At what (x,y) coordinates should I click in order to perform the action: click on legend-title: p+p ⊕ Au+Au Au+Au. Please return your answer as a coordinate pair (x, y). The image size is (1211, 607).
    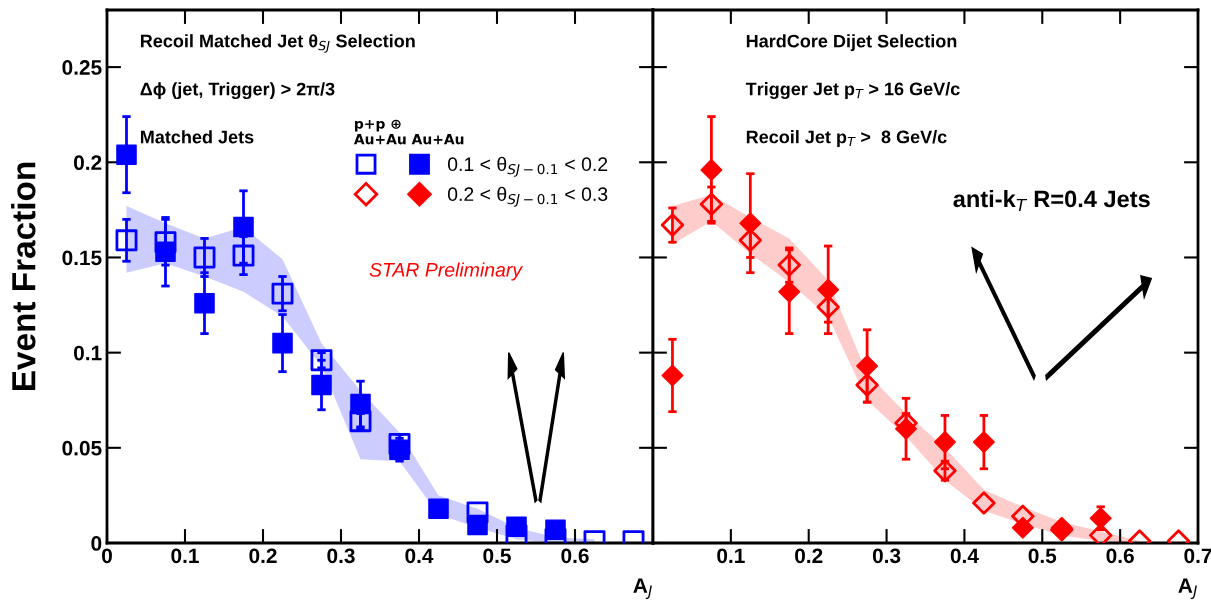
    Looking at the image, I should click on (408, 132).